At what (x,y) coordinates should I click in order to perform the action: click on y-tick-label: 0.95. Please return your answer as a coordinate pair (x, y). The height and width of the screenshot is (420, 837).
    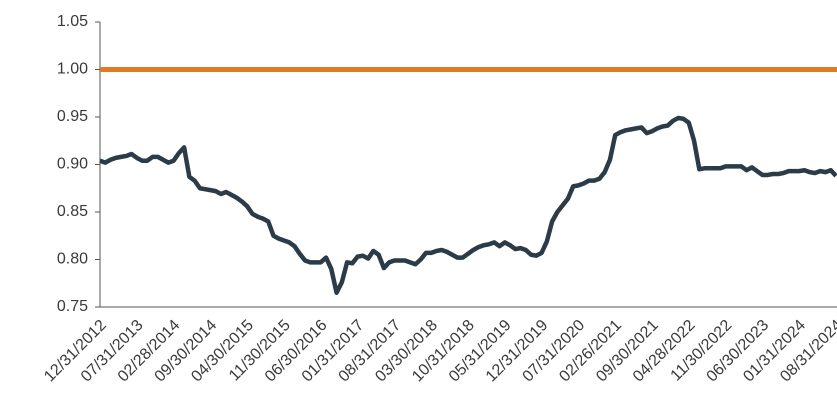
    Looking at the image, I should click on (72, 116).